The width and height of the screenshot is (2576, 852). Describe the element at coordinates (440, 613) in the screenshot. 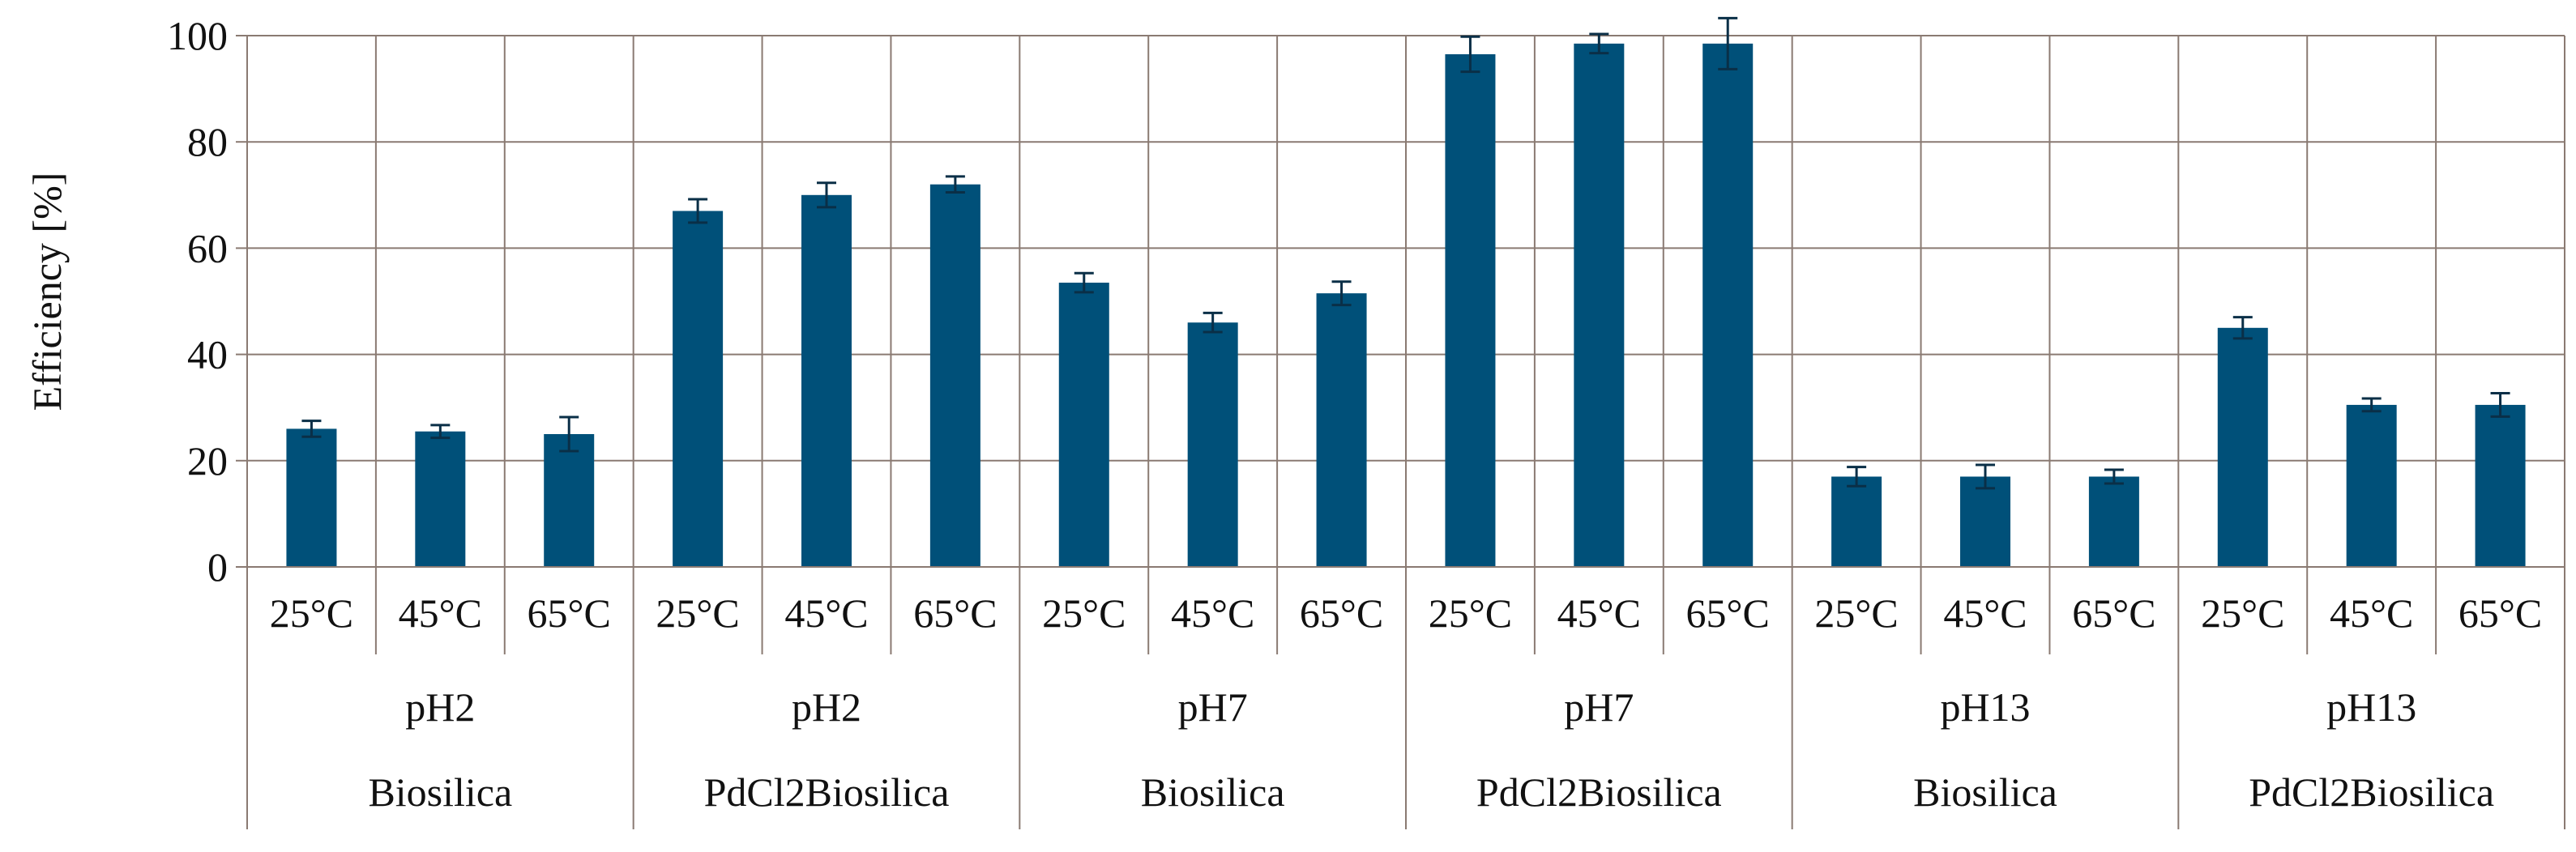

I see `temperature-label-1-2: 45°C` at that location.